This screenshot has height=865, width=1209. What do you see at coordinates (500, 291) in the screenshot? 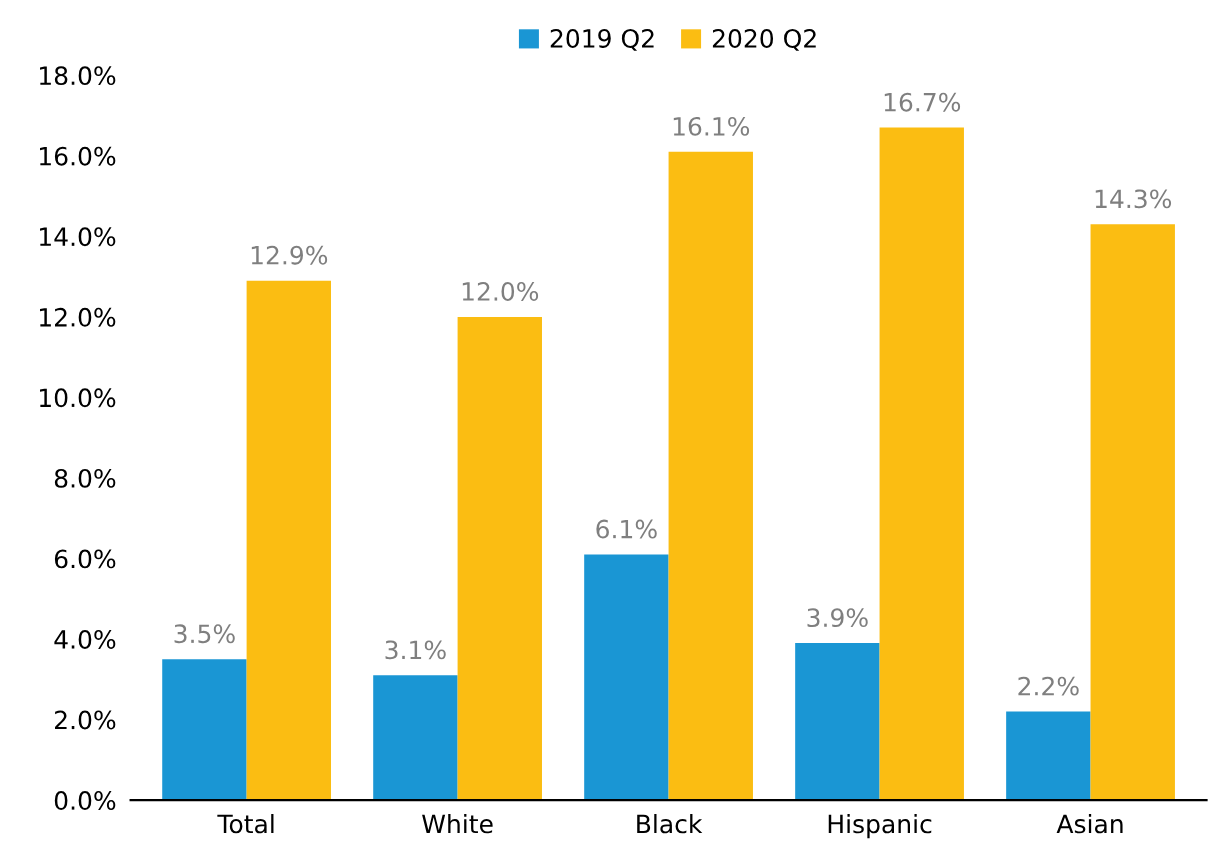
I see `data-label: 12.0%` at bounding box center [500, 291].